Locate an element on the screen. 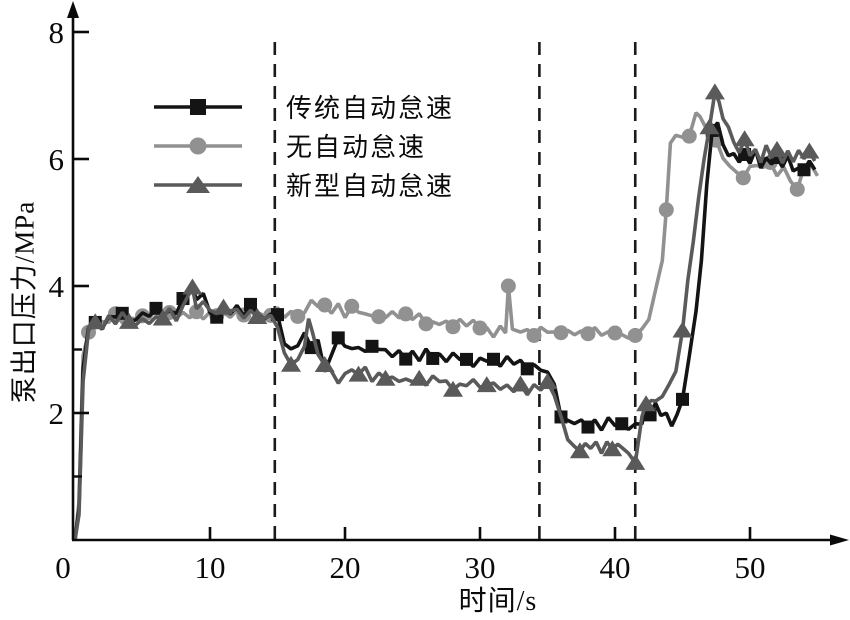  y-tick-label-6: 6 is located at coordinates (57, 159).